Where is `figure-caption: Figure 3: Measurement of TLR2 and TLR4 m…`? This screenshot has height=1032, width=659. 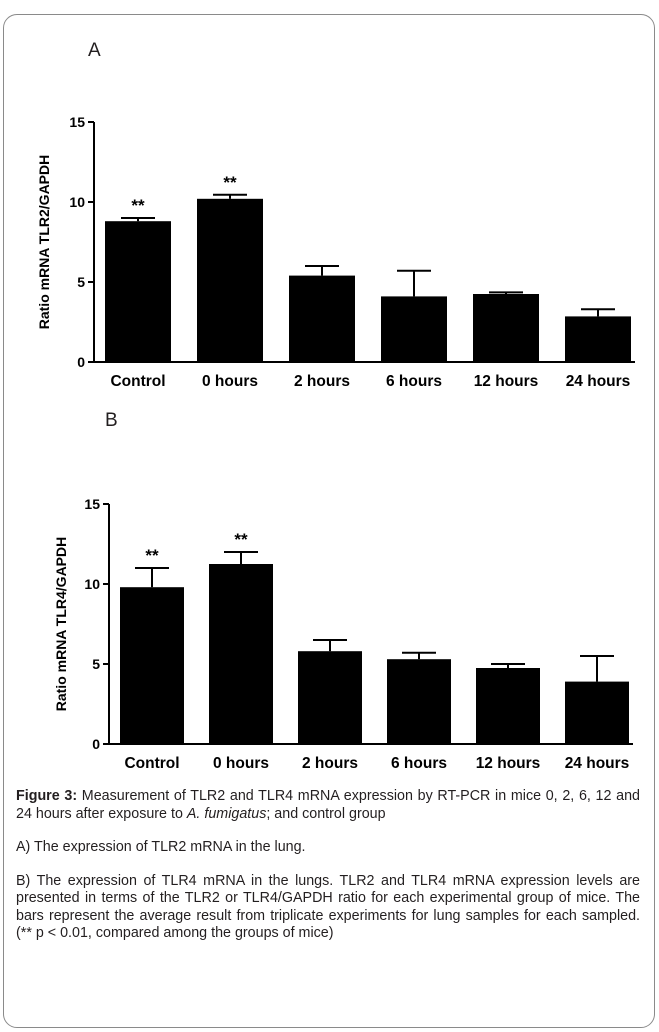 figure-caption: Figure 3: Measurement of TLR2 and TLR4 m… is located at coordinates (328, 865).